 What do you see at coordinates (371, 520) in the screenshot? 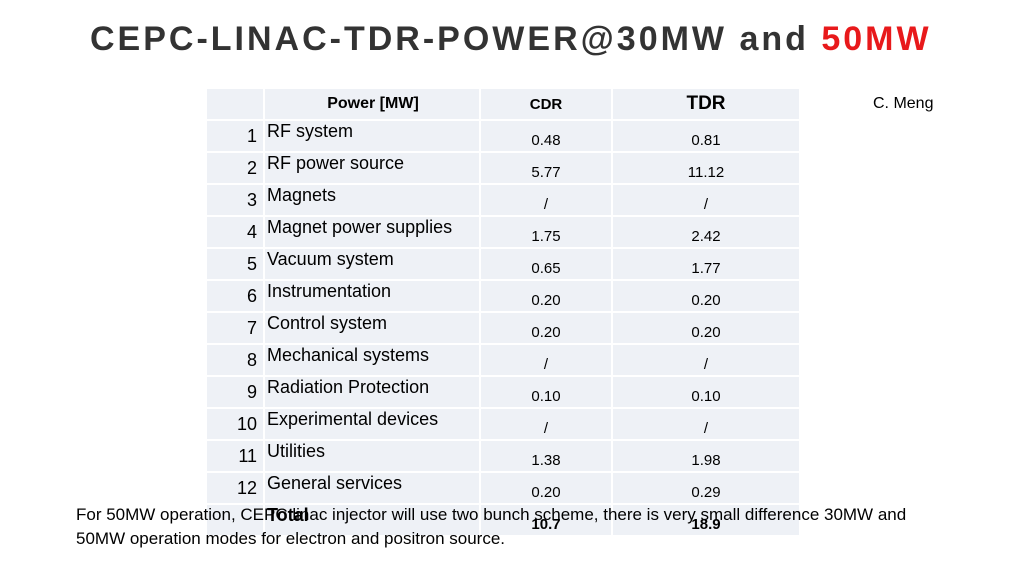
I see `total-label: Total` at bounding box center [371, 520].